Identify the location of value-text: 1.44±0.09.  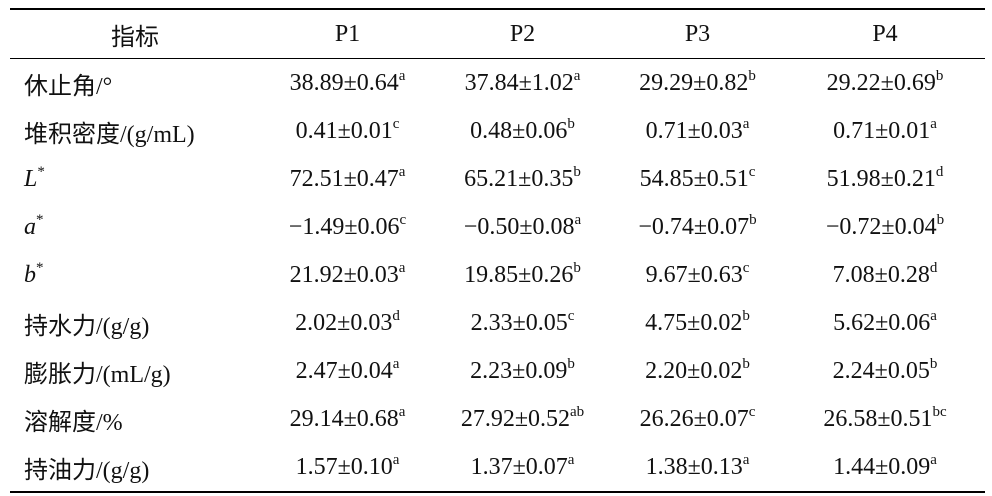
(882, 466).